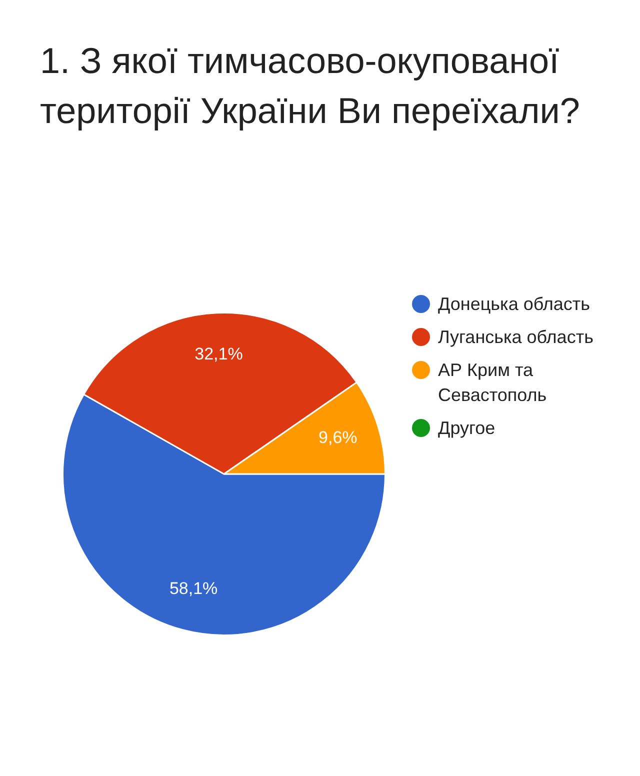  I want to click on chart-title: 1. З якої тимчасово-окупованої території України Ви переїхали?, so click(310, 86).